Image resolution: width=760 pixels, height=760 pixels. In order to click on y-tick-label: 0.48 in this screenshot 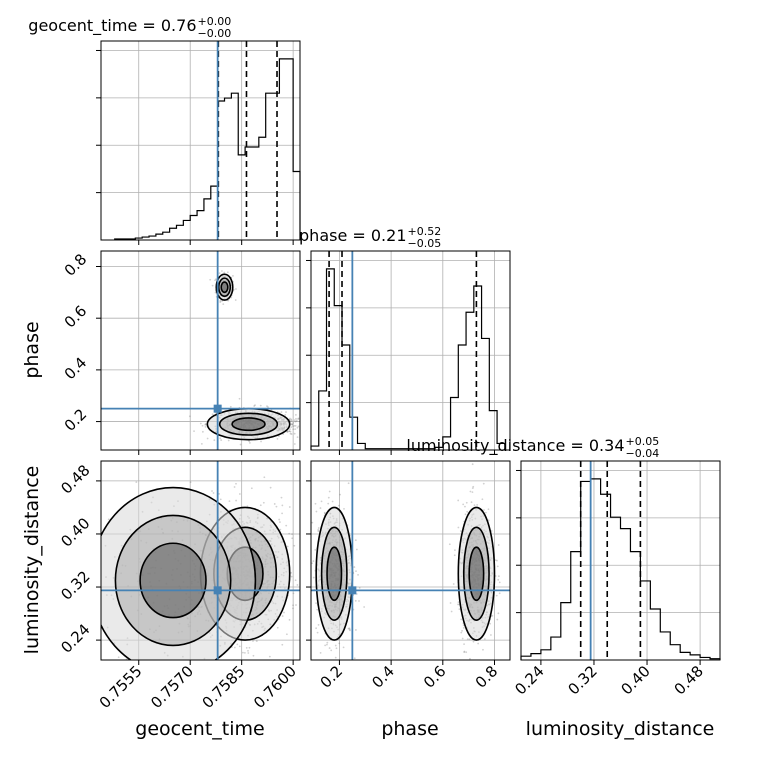, I will do `click(75, 479)`.